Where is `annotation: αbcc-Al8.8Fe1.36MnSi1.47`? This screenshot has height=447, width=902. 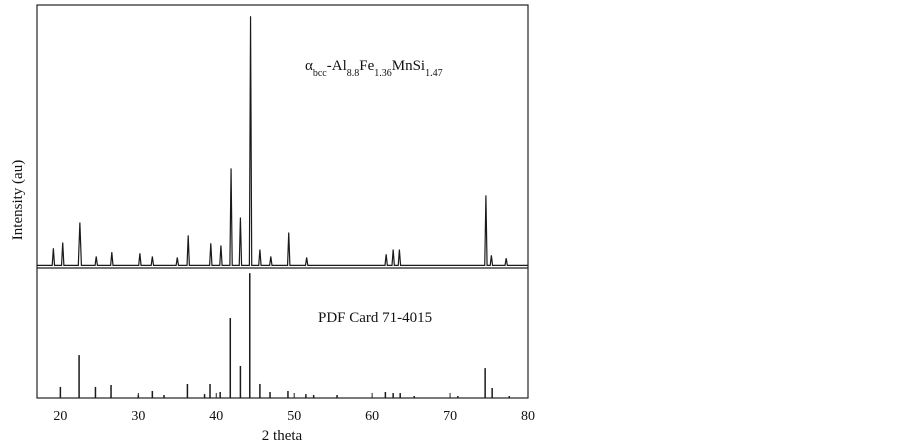 annotation: αbcc-Al8.8Fe1.36MnSi1.47 is located at coordinates (374, 68).